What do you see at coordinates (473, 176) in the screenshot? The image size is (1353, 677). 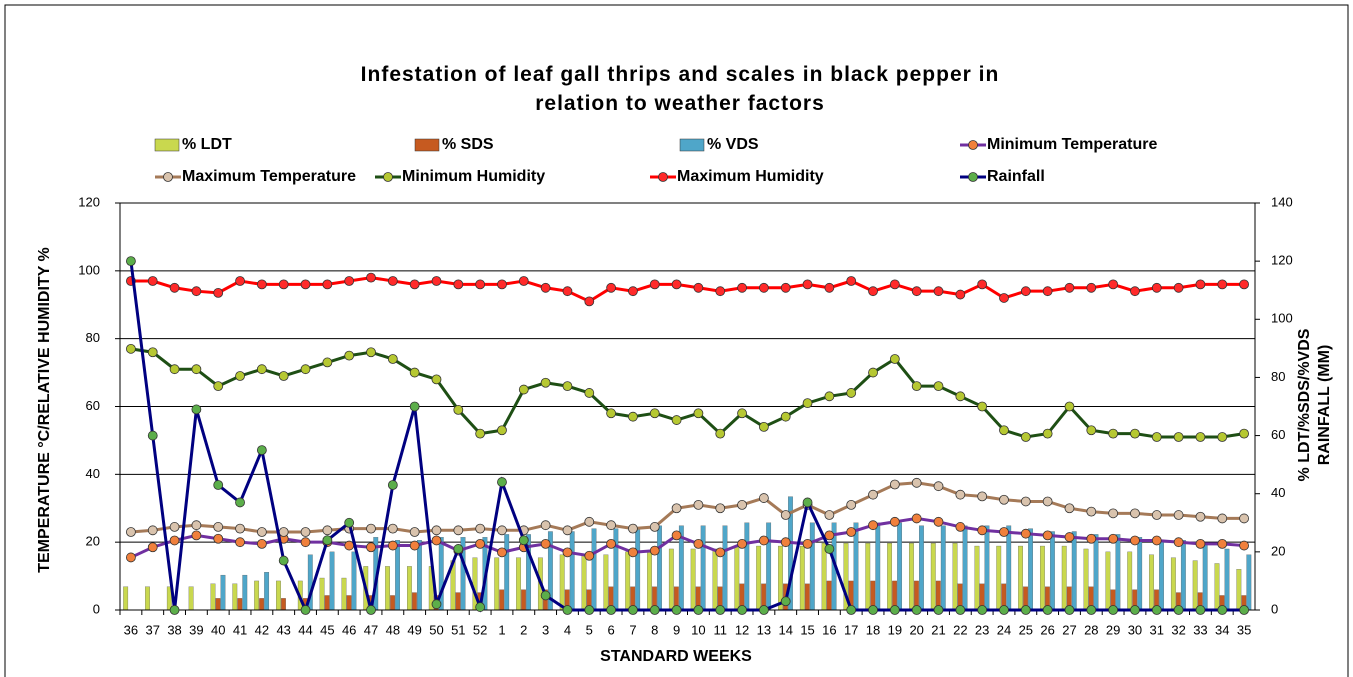 I see `legend-label: Minimum Humidity` at bounding box center [473, 176].